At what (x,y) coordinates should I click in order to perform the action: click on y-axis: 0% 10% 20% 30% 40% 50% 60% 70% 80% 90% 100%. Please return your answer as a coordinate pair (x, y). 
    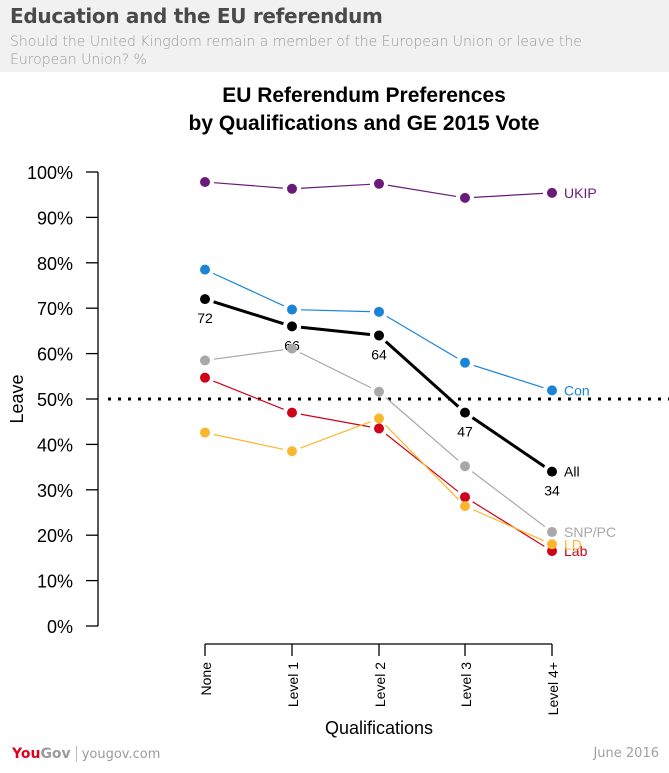
    Looking at the image, I should click on (63, 400).